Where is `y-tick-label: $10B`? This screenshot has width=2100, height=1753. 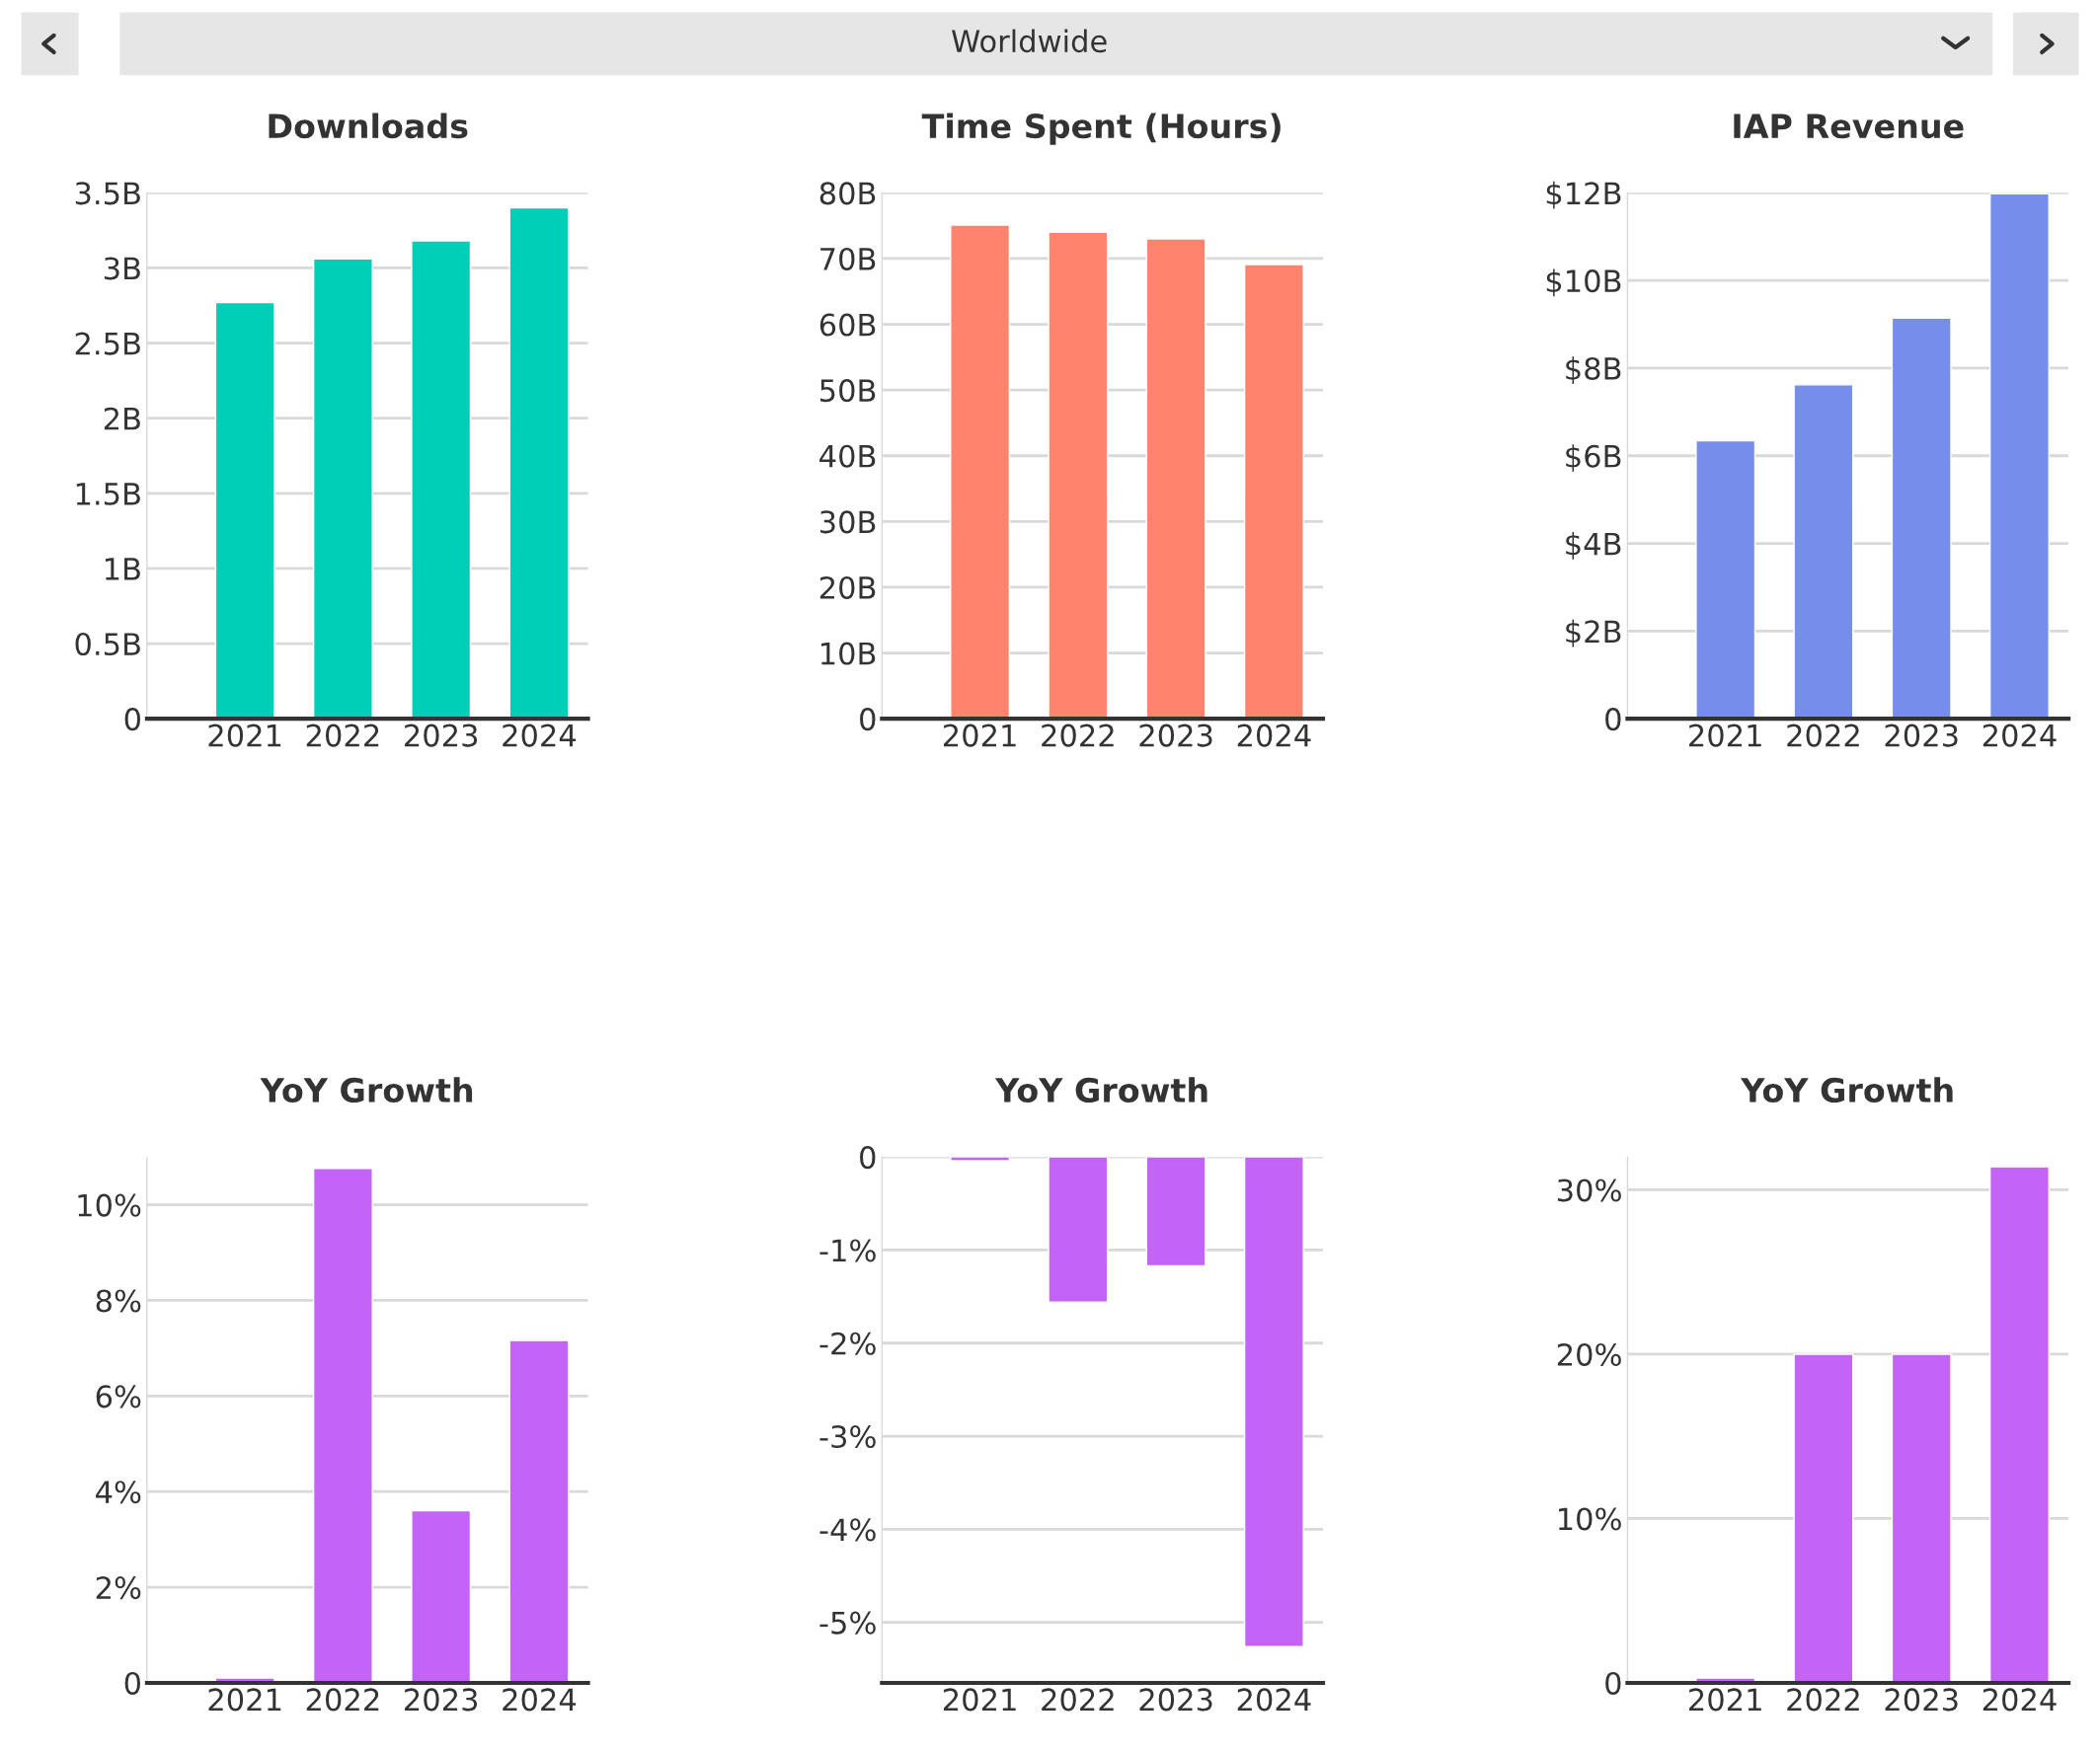 y-tick-label: $10B is located at coordinates (1583, 283).